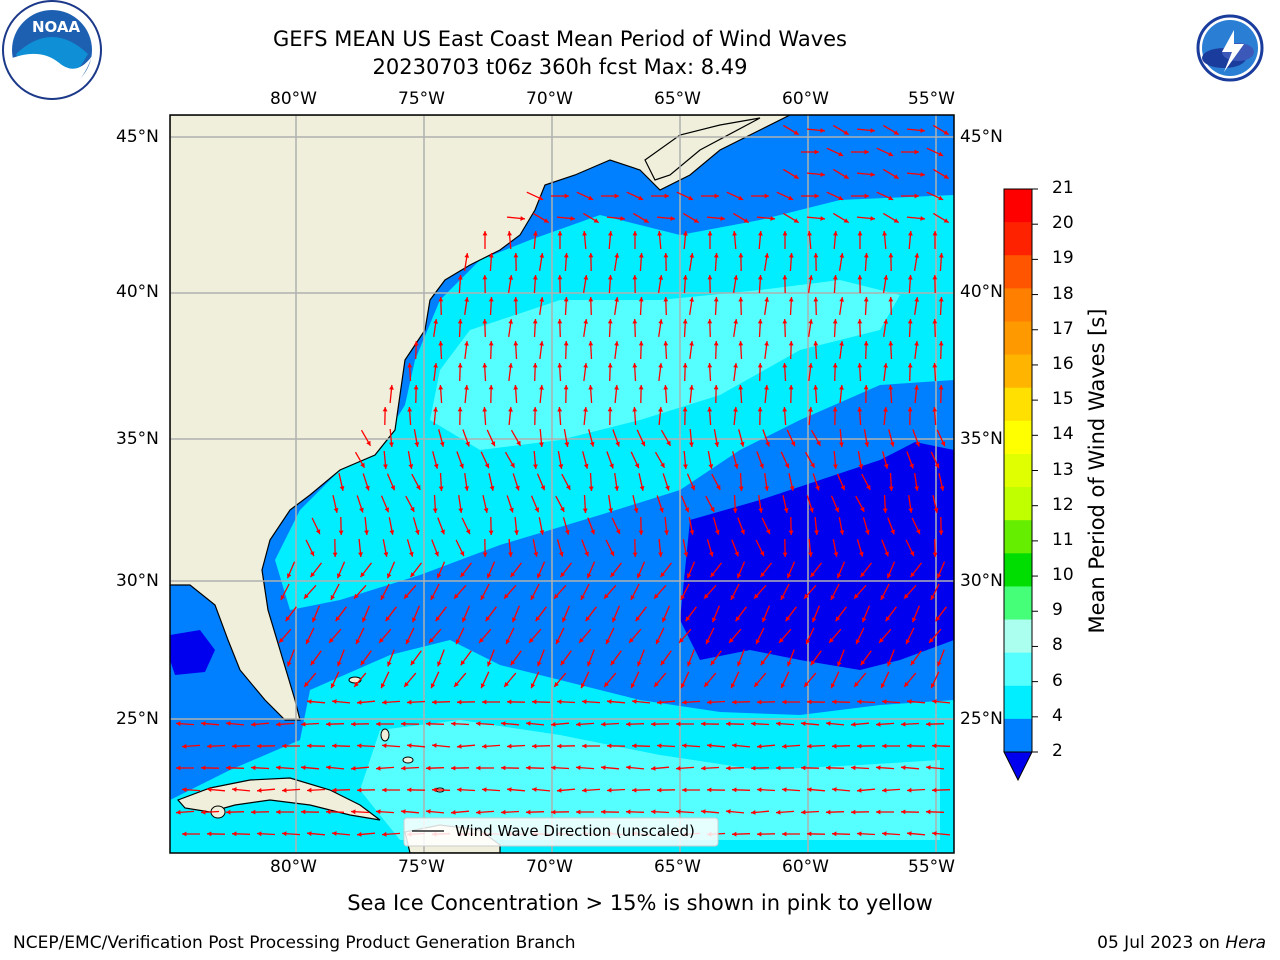  Describe the element at coordinates (1063, 434) in the screenshot. I see `colorbar-tick-label: 14` at that location.